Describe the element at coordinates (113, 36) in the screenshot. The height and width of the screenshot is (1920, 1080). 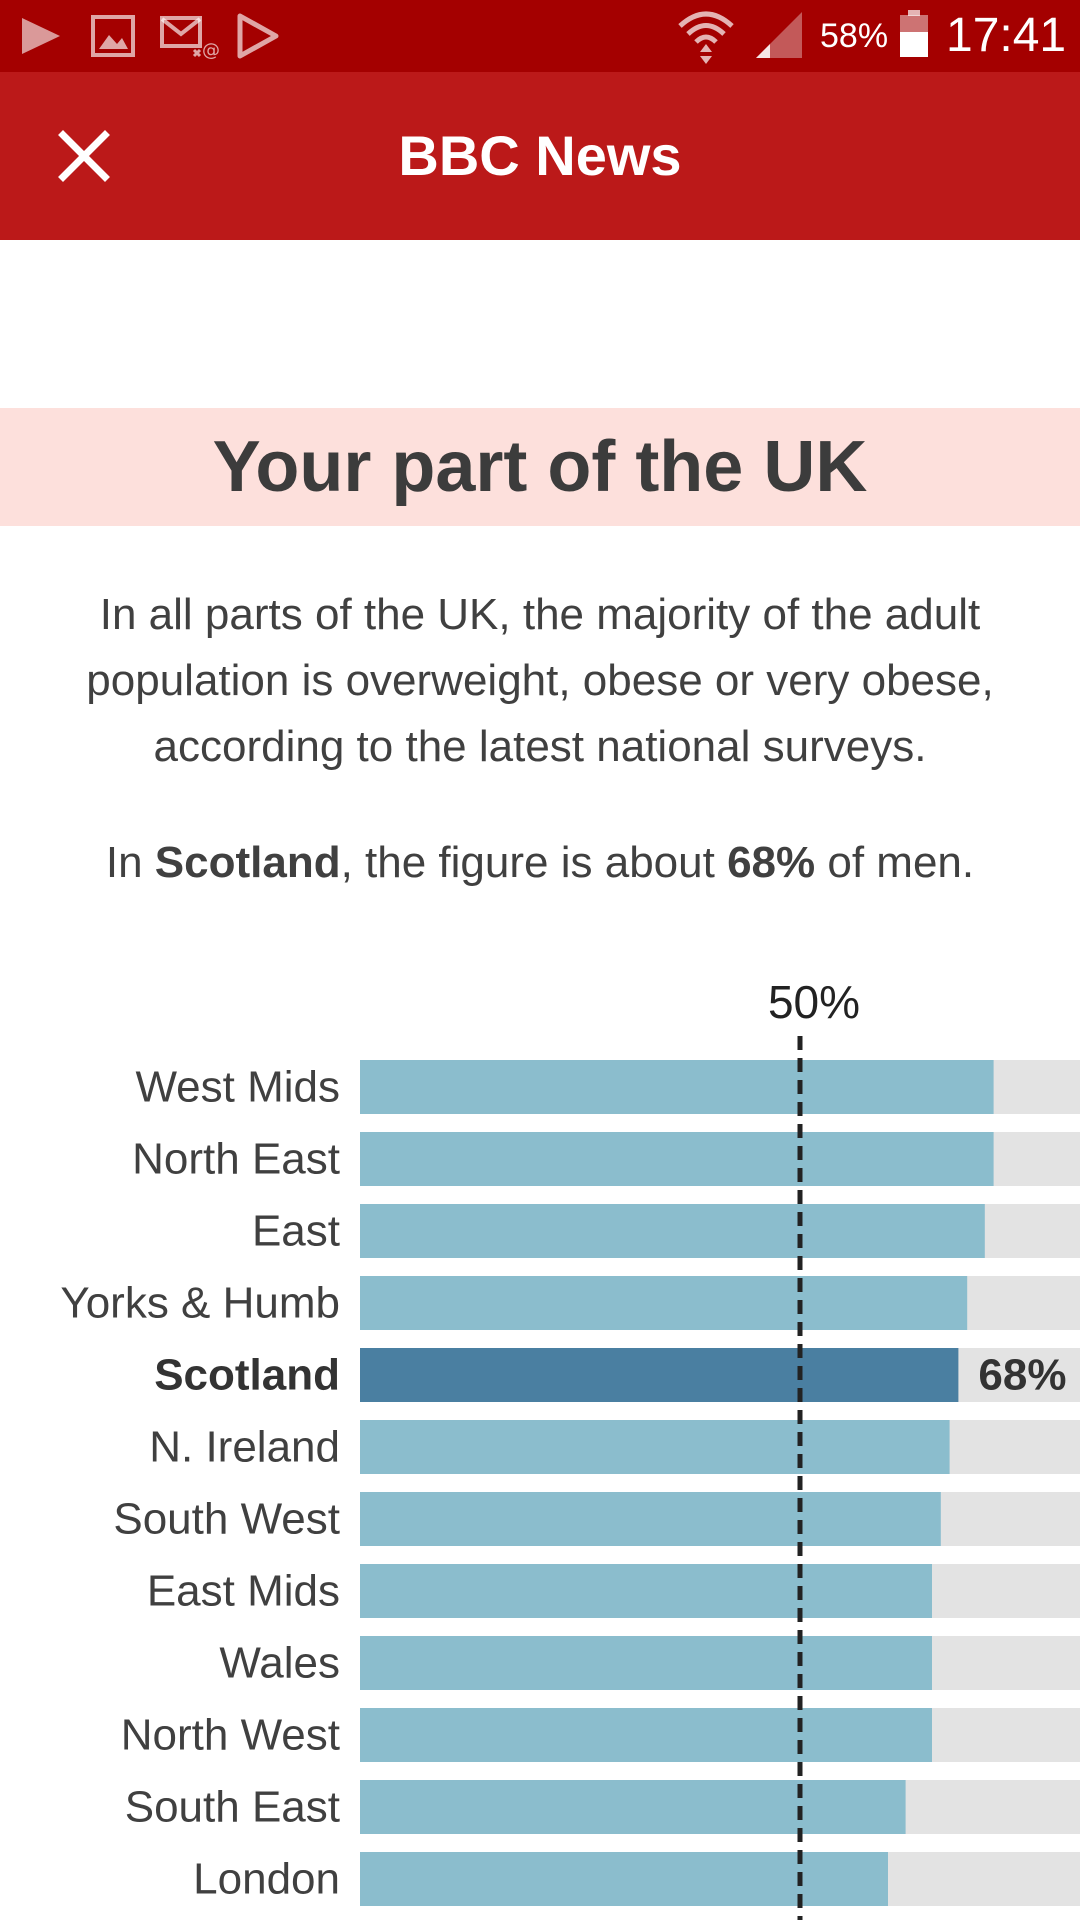
I see `gallery-icon` at that location.